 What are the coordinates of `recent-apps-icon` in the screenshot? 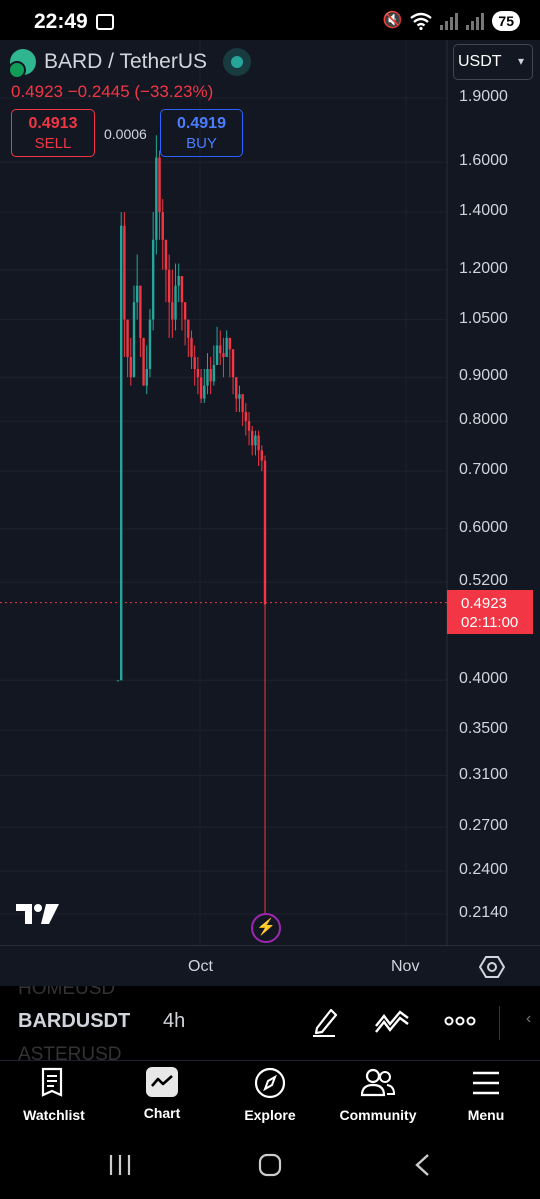 It's located at (120, 1167).